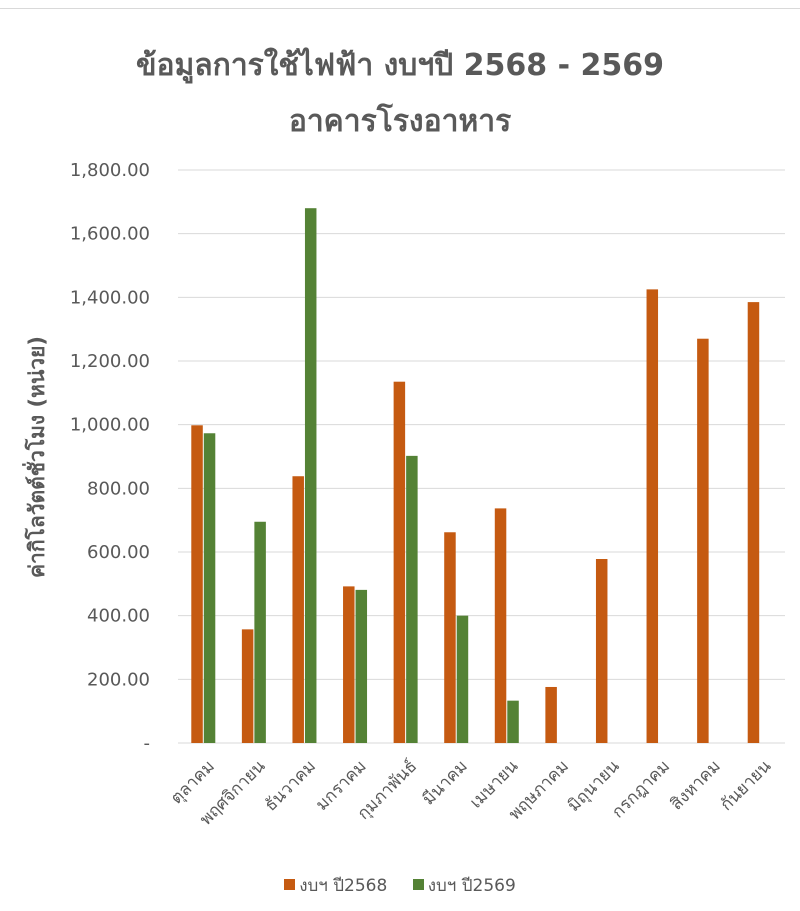  I want to click on y-tick-label: 800.00, so click(118, 488).